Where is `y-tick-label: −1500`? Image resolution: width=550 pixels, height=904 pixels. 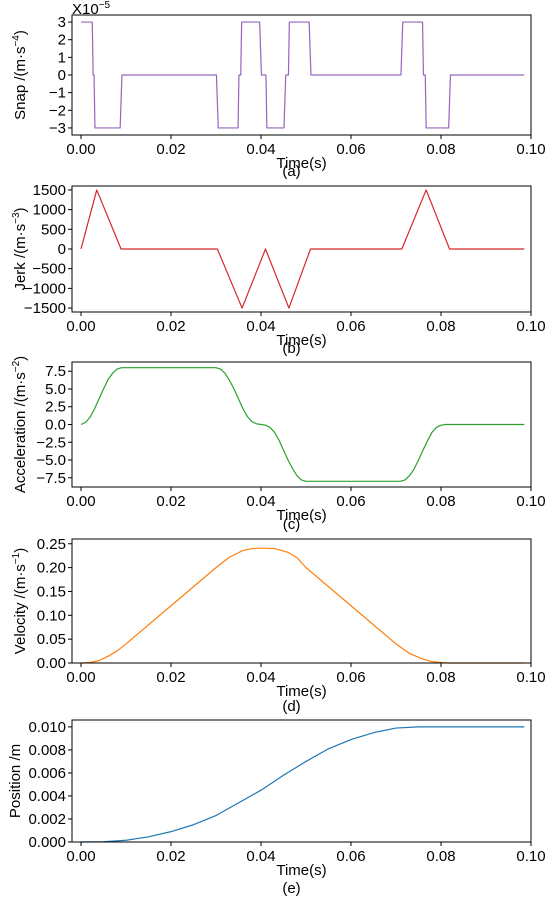 y-tick-label: −1500 is located at coordinates (45, 308).